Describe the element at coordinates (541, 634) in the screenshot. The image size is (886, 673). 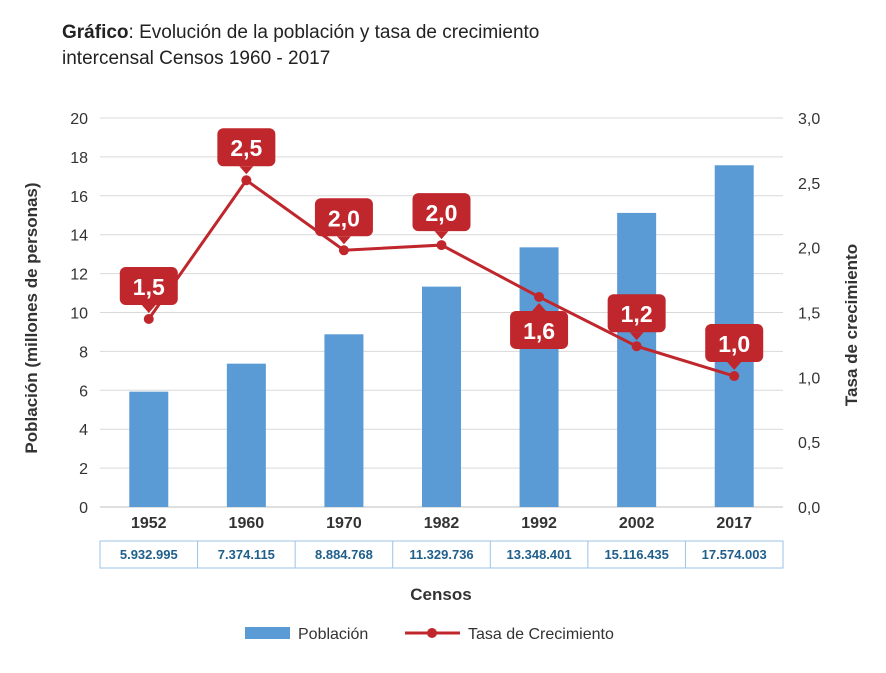
I see `legend-label-tasa: Tasa de Crecimiento` at that location.